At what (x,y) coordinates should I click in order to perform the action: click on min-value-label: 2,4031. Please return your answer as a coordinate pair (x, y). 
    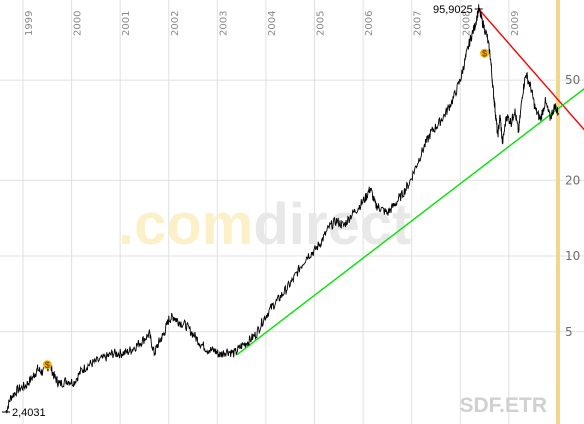
    Looking at the image, I should click on (29, 413).